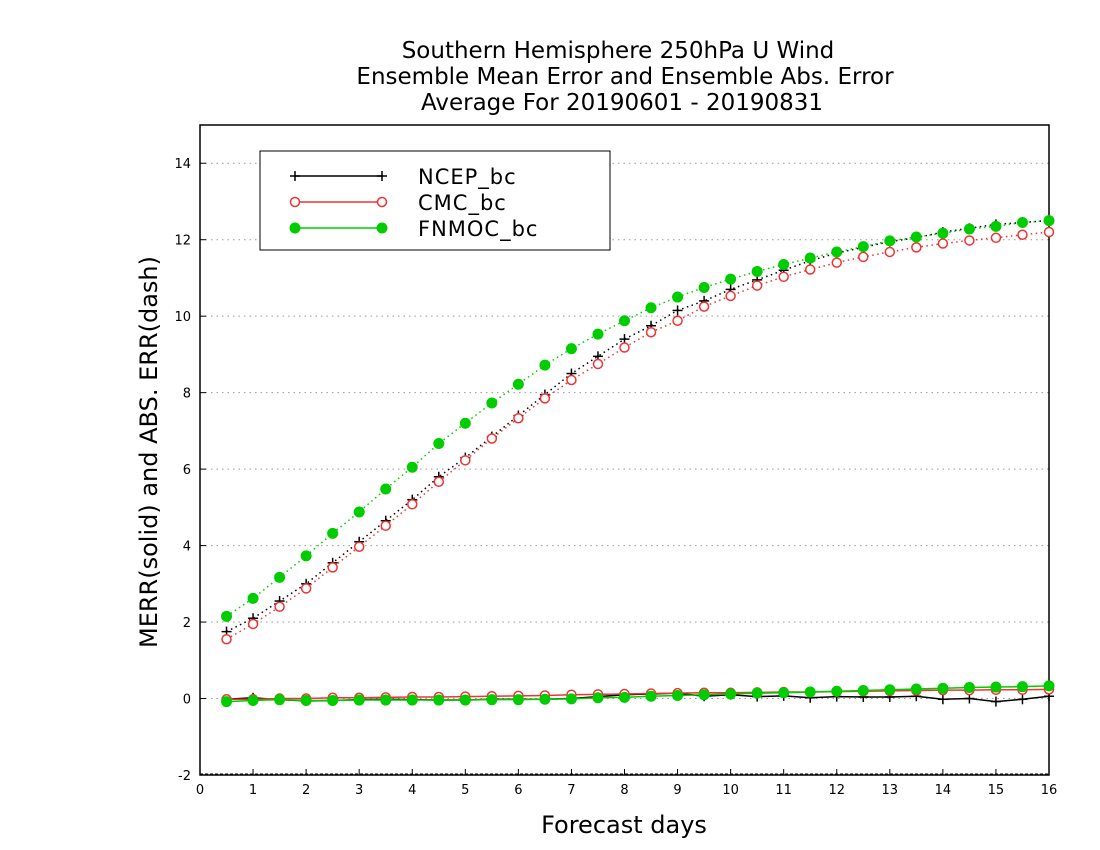 The image size is (1100, 850). I want to click on legend-entry-CMC_bc: CMC_bc, so click(398, 203).